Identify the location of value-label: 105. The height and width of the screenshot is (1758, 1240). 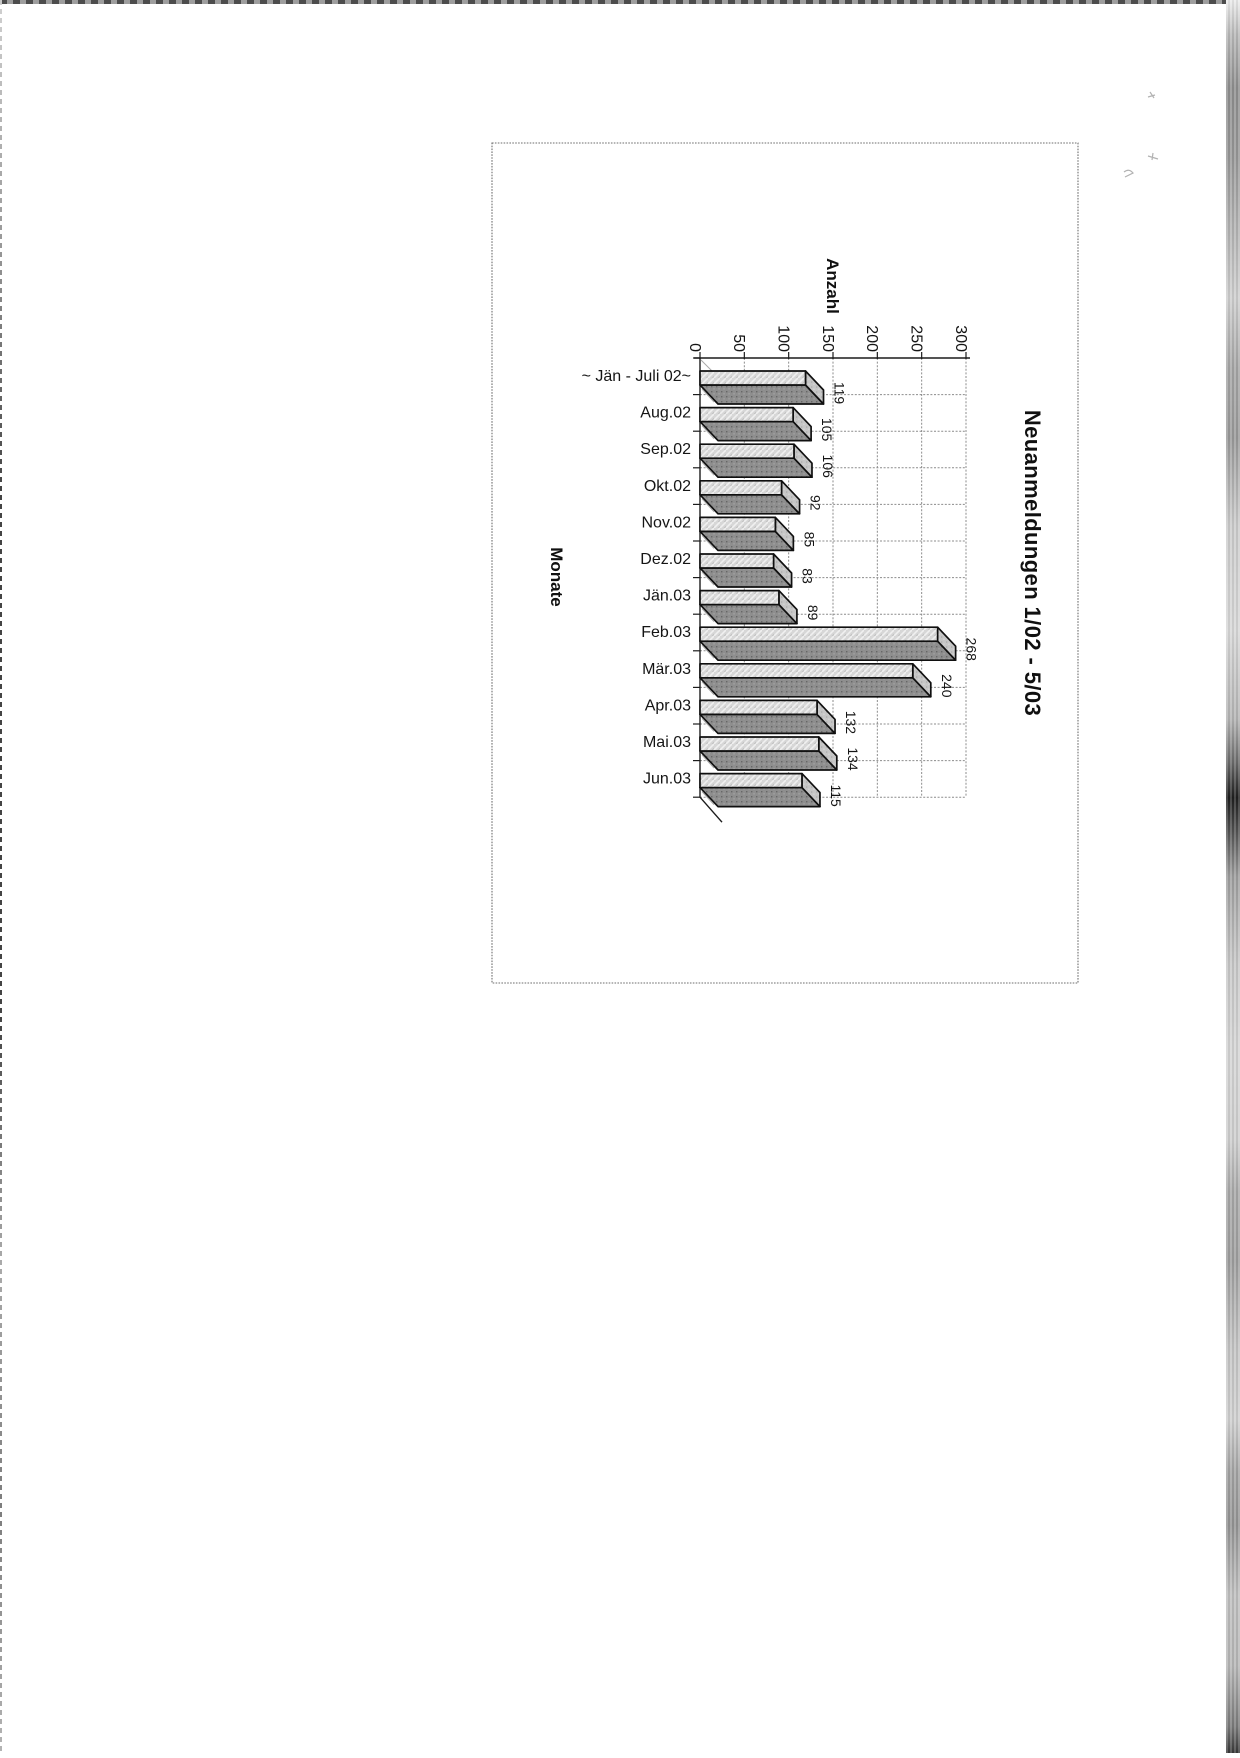
(827, 430).